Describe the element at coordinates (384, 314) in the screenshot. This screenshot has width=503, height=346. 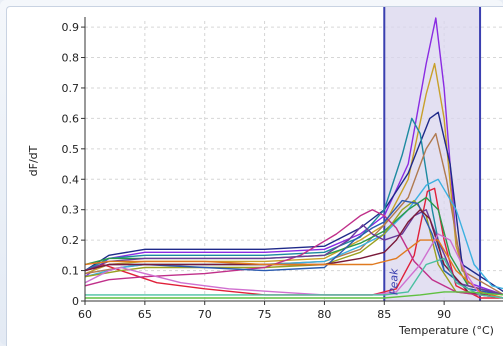
I see `x-tick-label: 85` at that location.